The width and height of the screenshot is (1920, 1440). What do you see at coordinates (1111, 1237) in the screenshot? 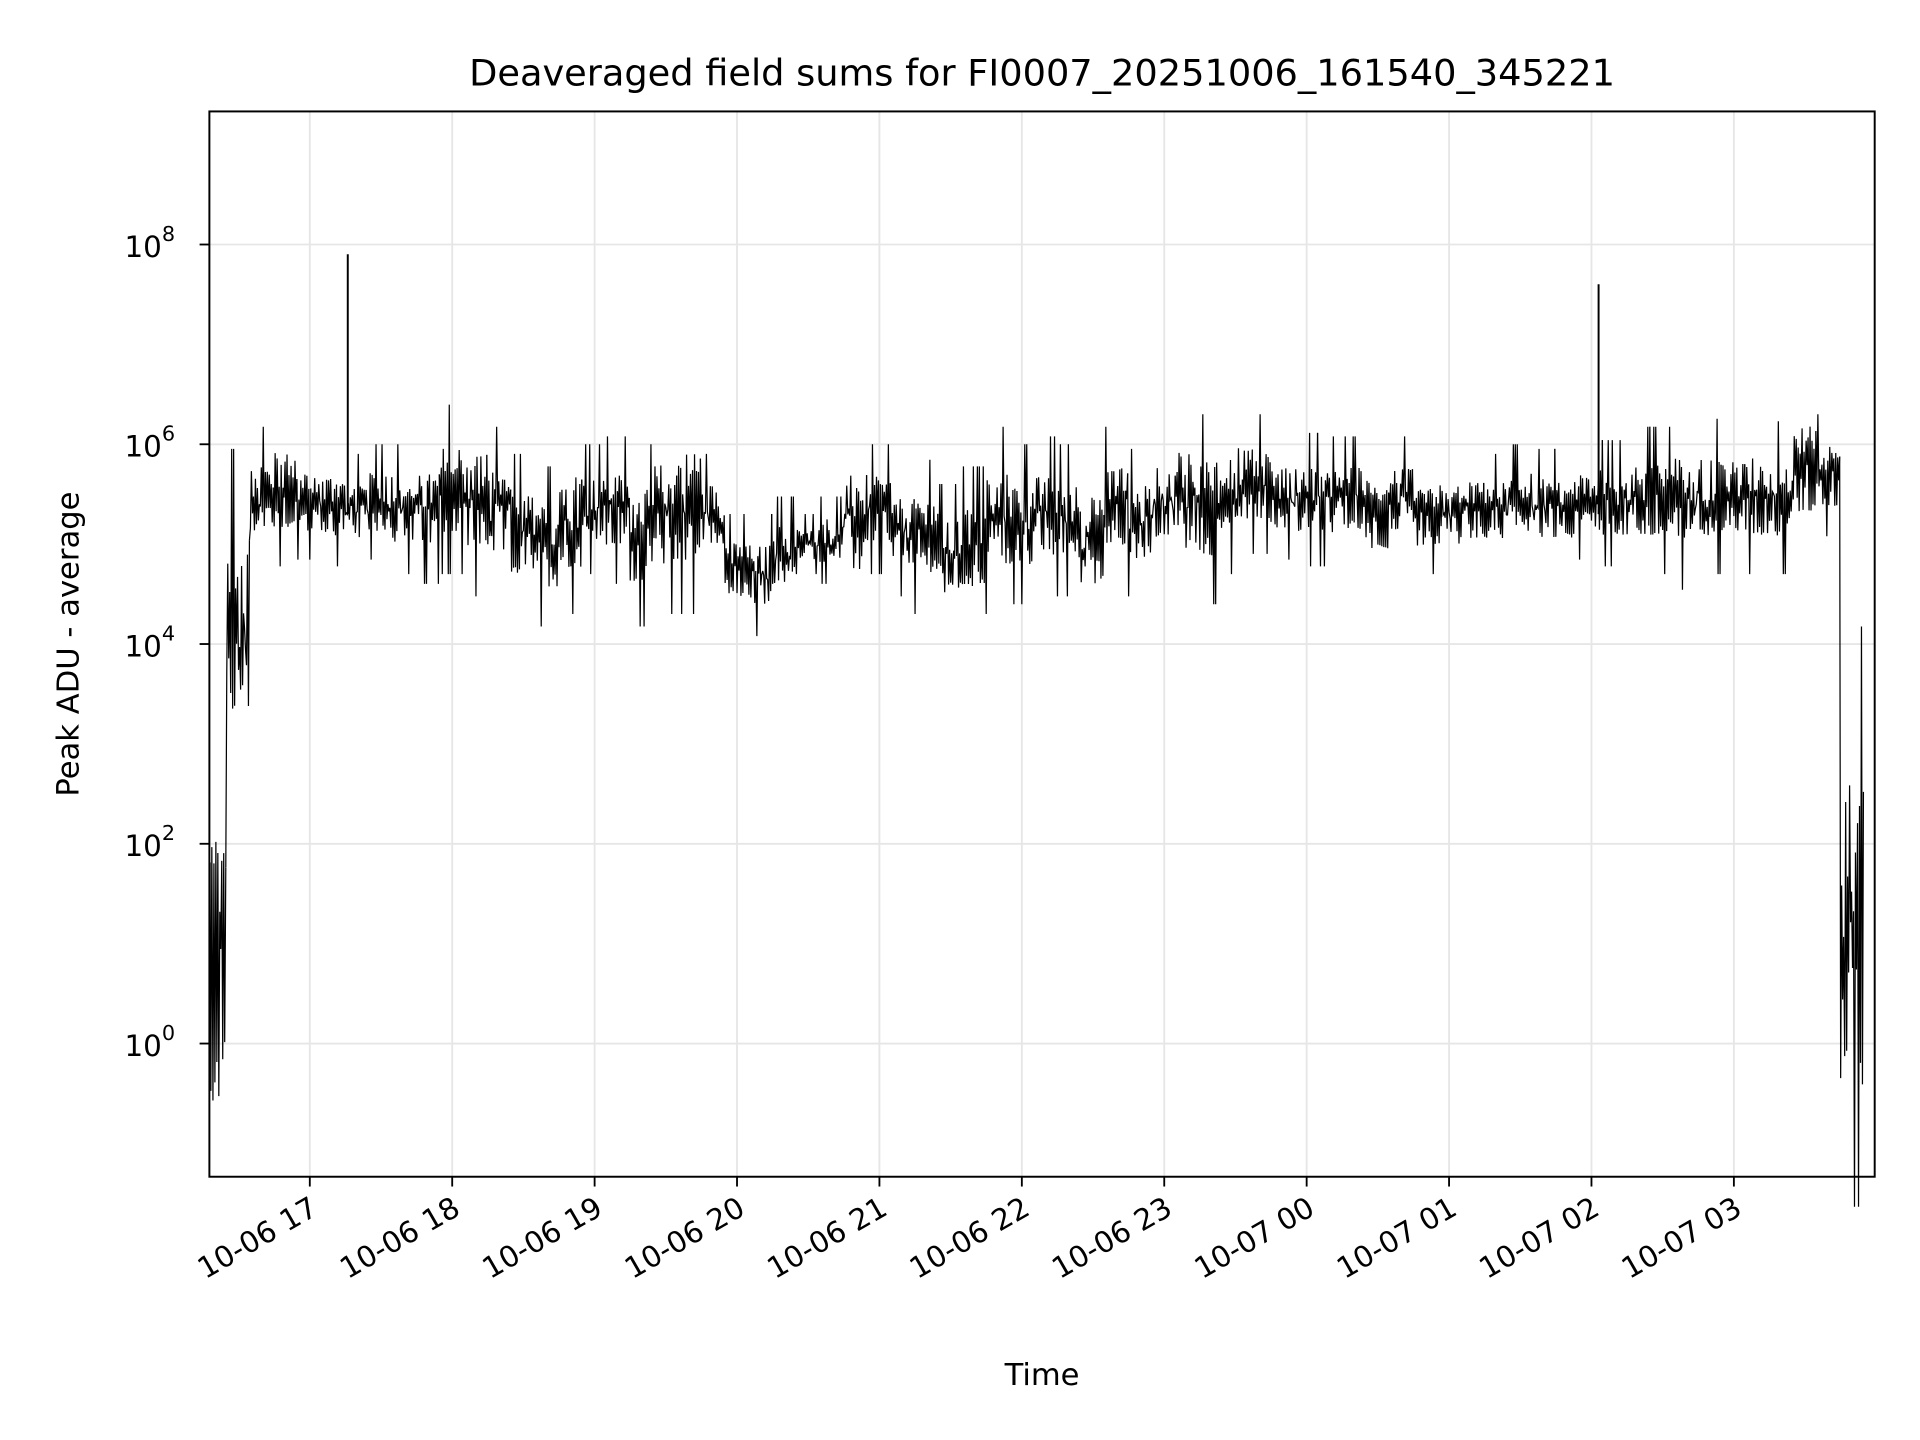
I see `x-tick-label: 10-06 23` at bounding box center [1111, 1237].